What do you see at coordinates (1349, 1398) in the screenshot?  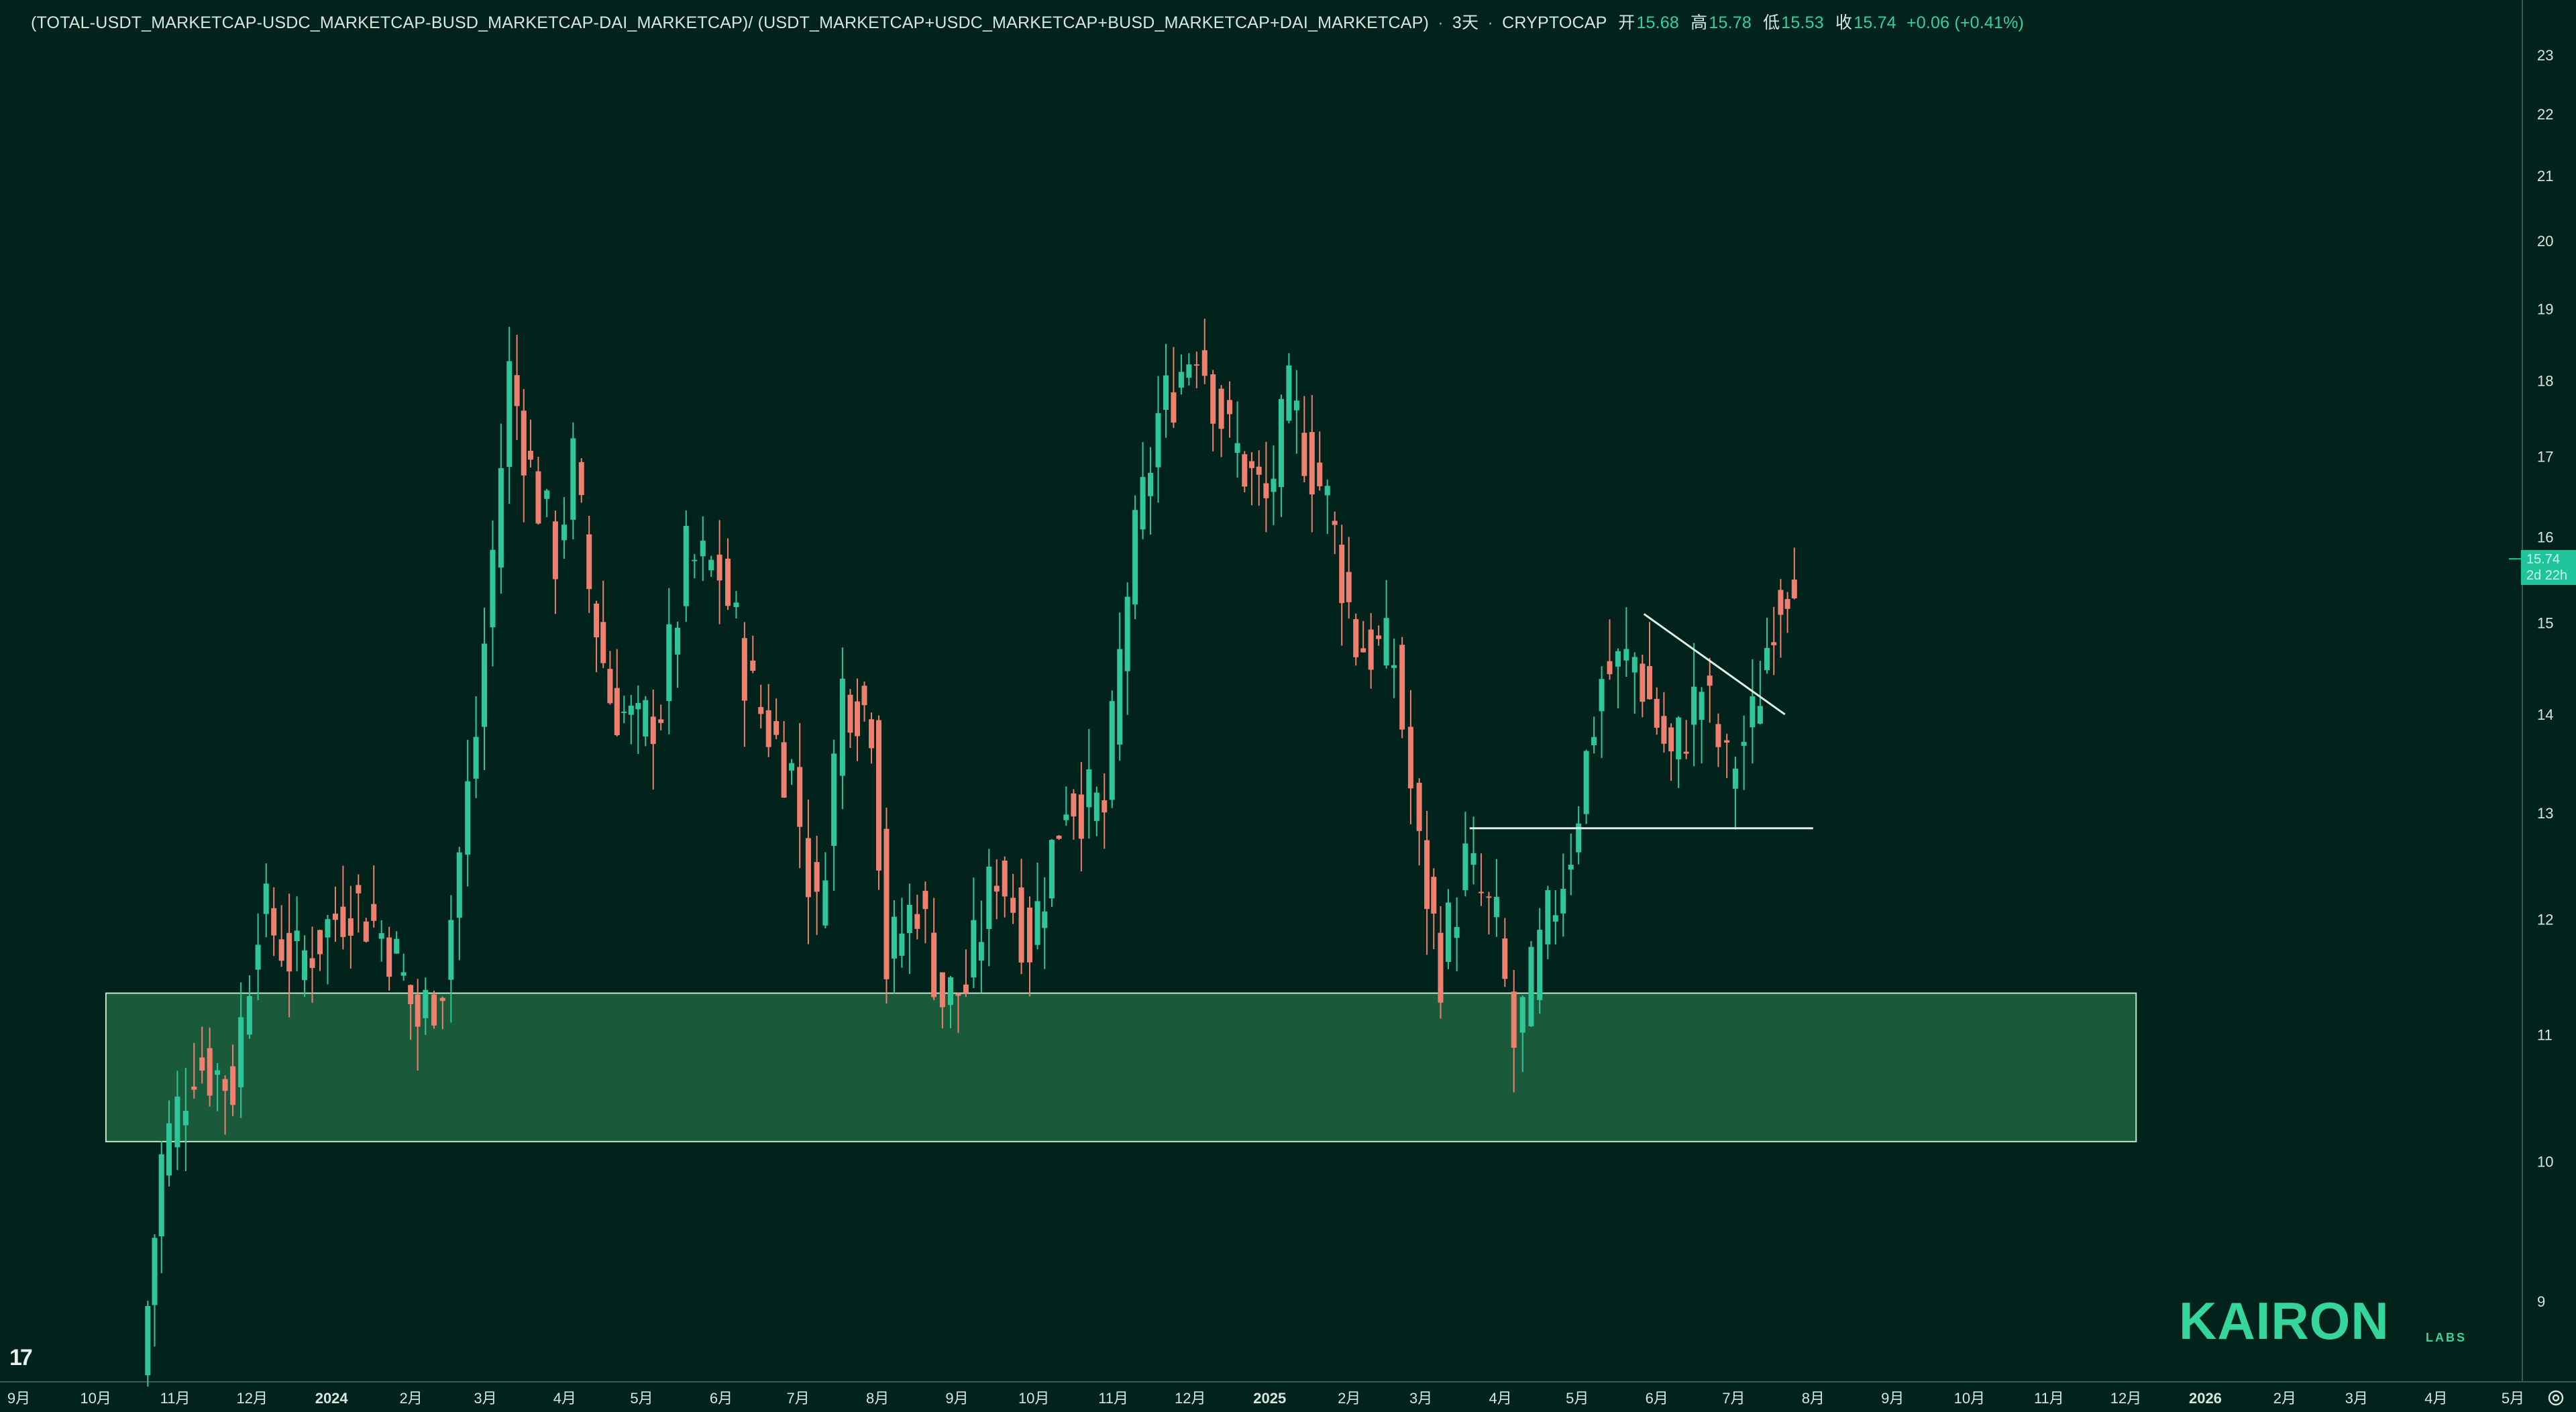 I see `x-tick-label: 2月` at bounding box center [1349, 1398].